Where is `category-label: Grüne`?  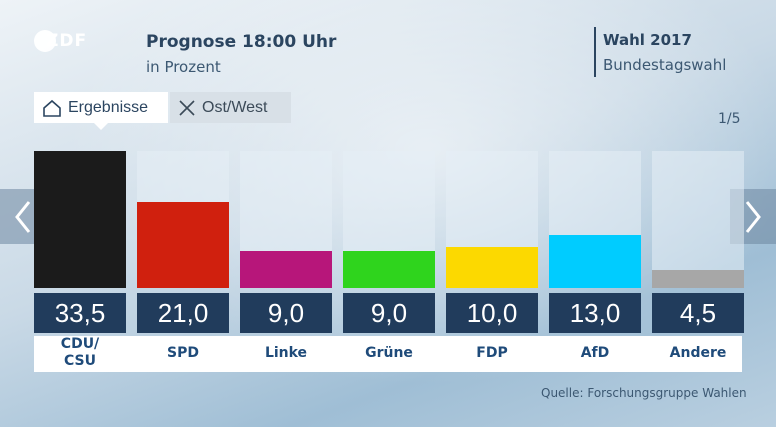 category-label: Grüne is located at coordinates (389, 353).